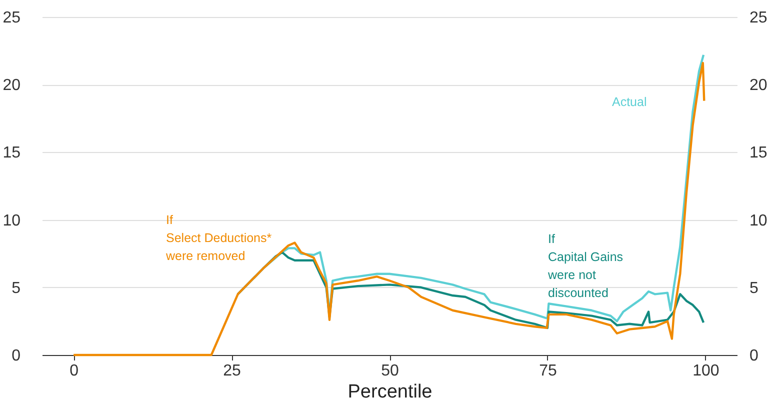 This screenshot has height=411, width=771. What do you see at coordinates (11, 18) in the screenshot?
I see `y-tick-label: 25` at bounding box center [11, 18].